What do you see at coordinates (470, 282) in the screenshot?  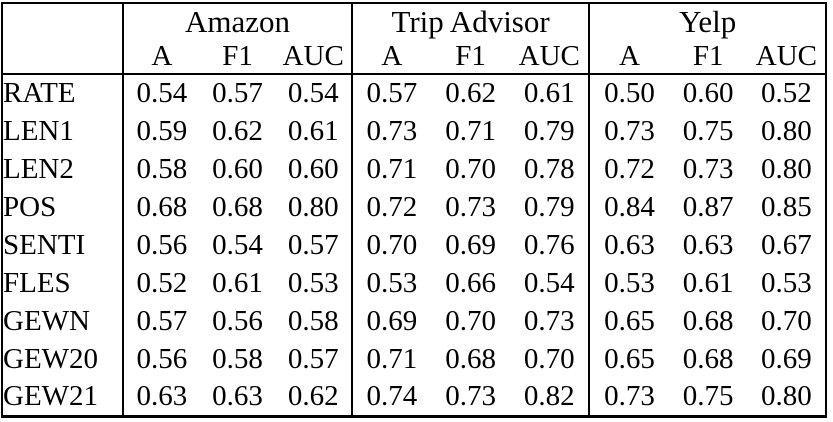 I see `metric-value: 0.66` at bounding box center [470, 282].